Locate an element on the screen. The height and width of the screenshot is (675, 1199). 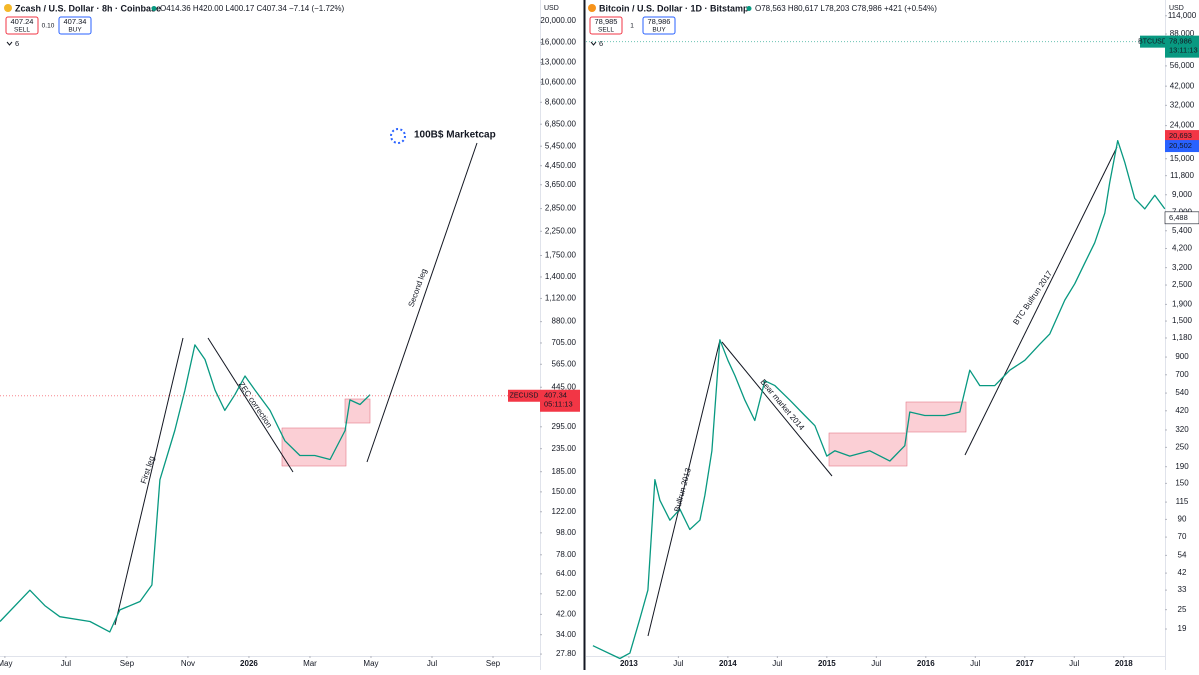
y-tick-label: 98.00 is located at coordinates (566, 532).